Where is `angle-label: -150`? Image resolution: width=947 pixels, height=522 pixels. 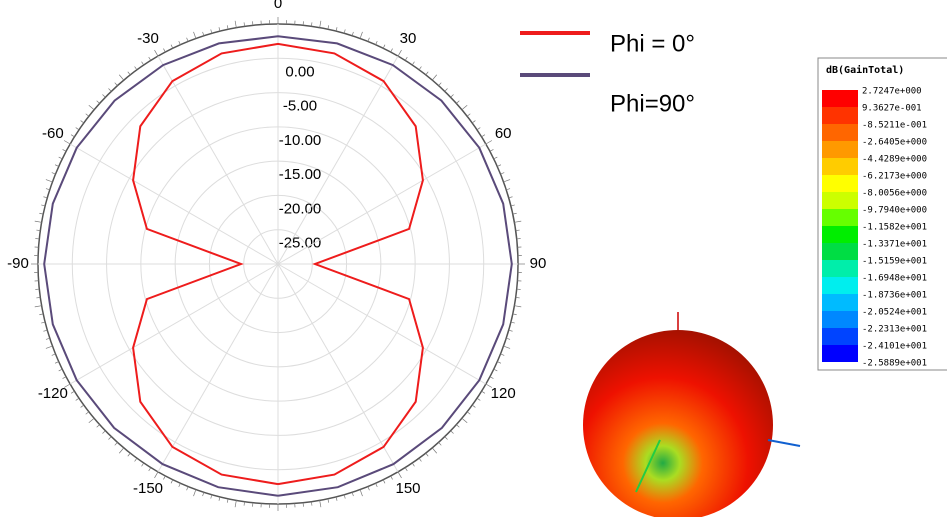 angle-label: -150 is located at coordinates (148, 488).